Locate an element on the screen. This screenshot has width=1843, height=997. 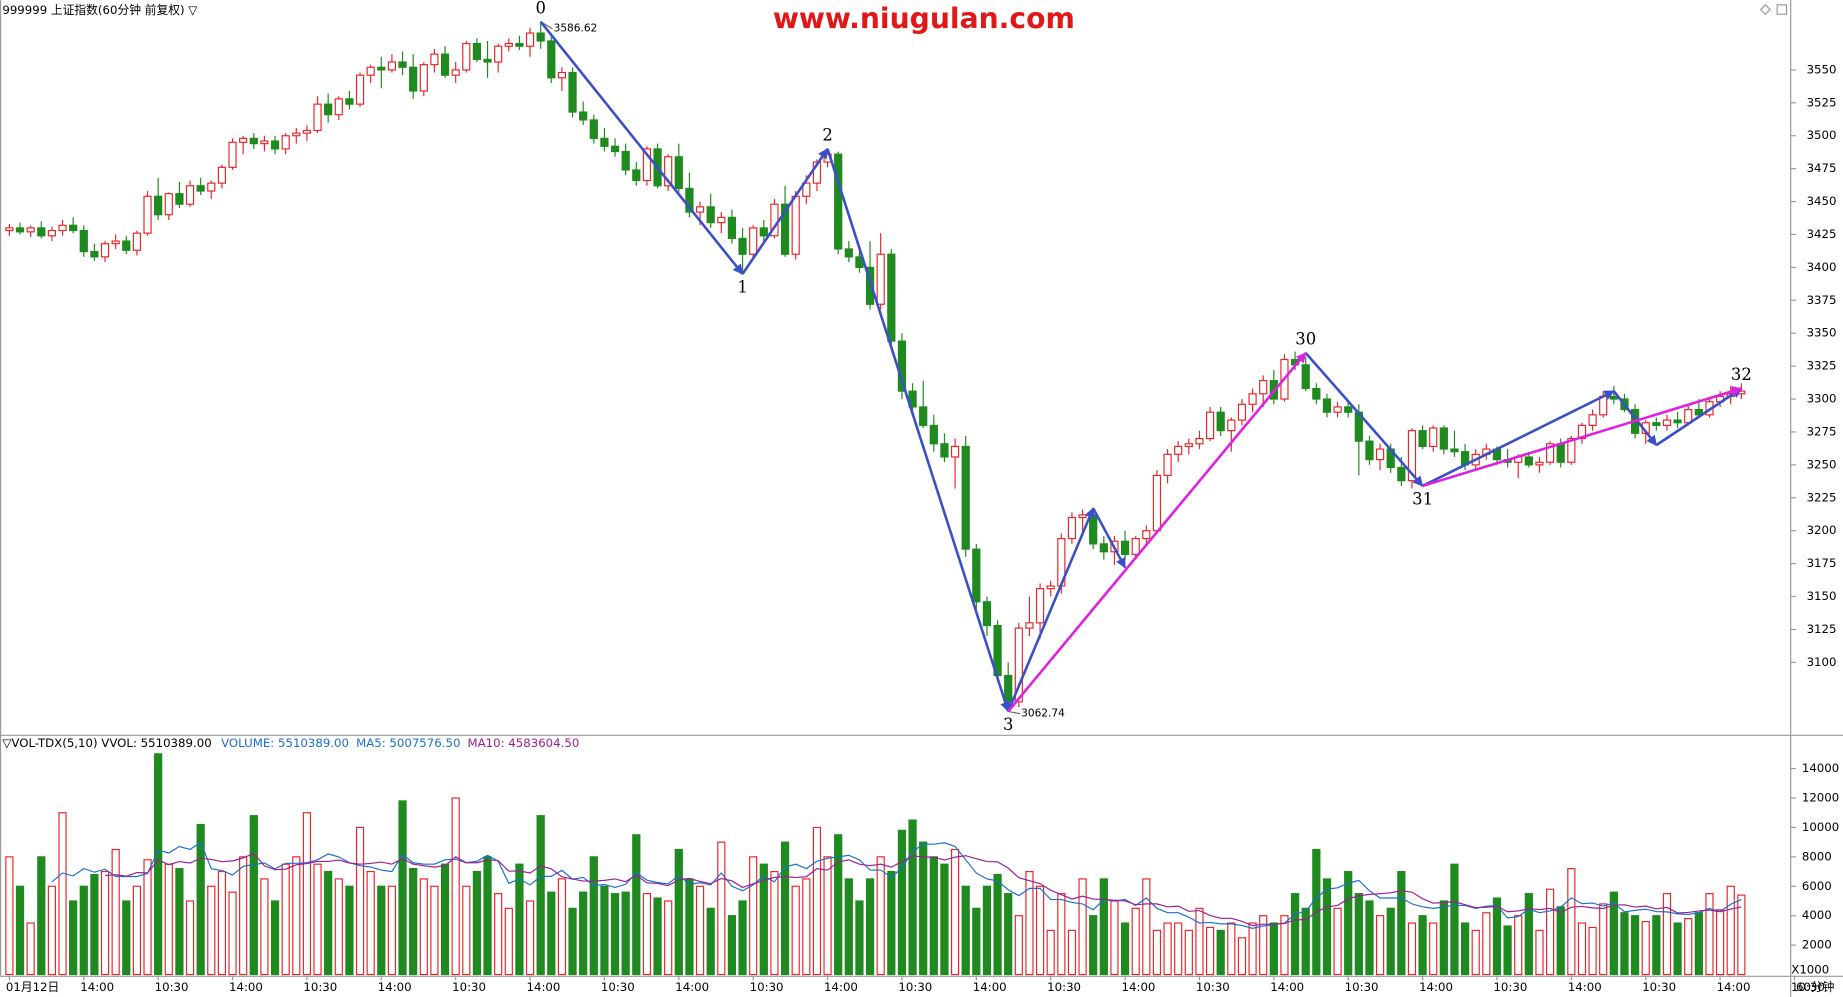
y-tick-label: 3400 is located at coordinates (1822, 267).